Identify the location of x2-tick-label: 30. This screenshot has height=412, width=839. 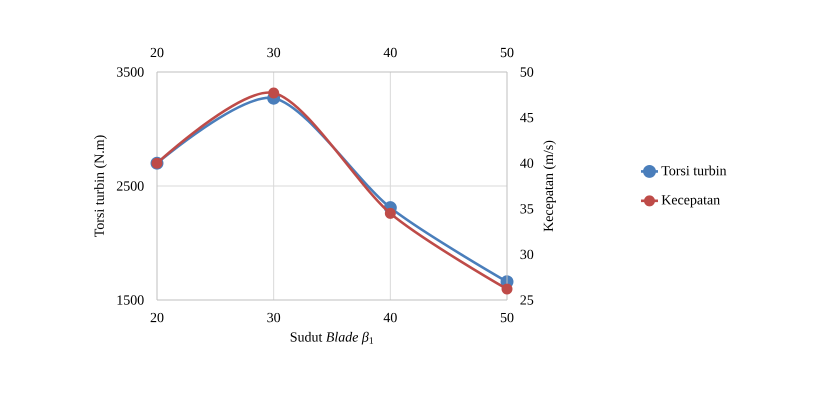
(273, 53).